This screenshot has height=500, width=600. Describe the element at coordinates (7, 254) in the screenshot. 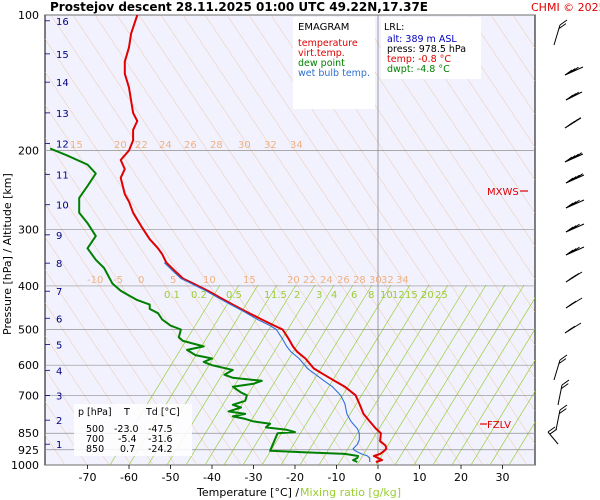

I see `y-axis-label: Pressure [hPa] / Altitude [km]` at that location.